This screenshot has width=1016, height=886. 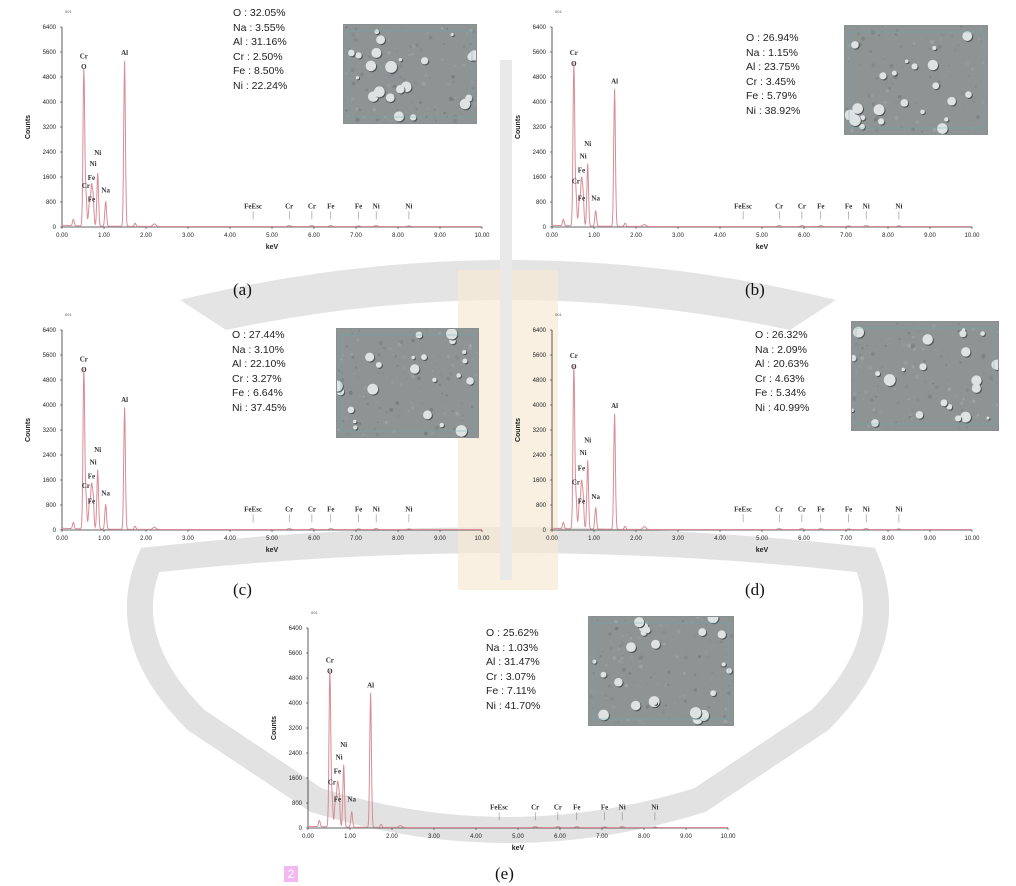 I want to click on spectrum-line, so click(x=518, y=748).